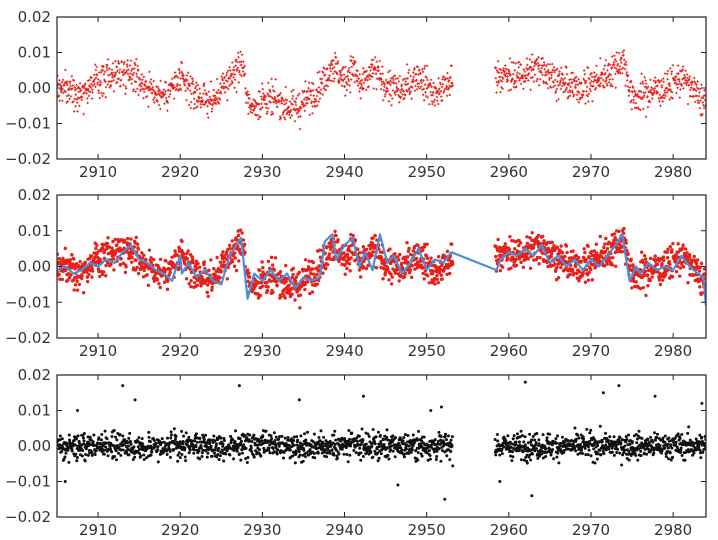 The width and height of the screenshot is (718, 540). I want to click on x-tick-label: 2970, so click(591, 172).